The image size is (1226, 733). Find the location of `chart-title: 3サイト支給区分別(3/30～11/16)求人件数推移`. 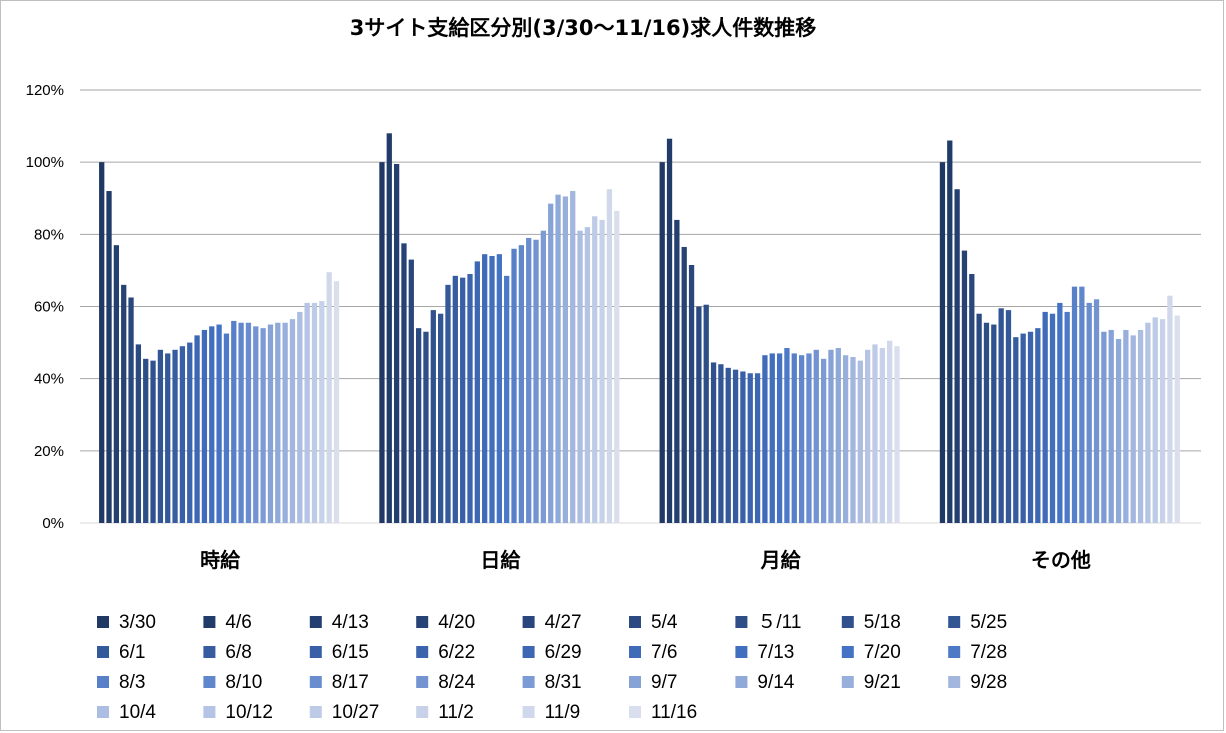

chart-title: 3サイト支給区分別(3/30～11/16)求人件数推移 is located at coordinates (583, 28).